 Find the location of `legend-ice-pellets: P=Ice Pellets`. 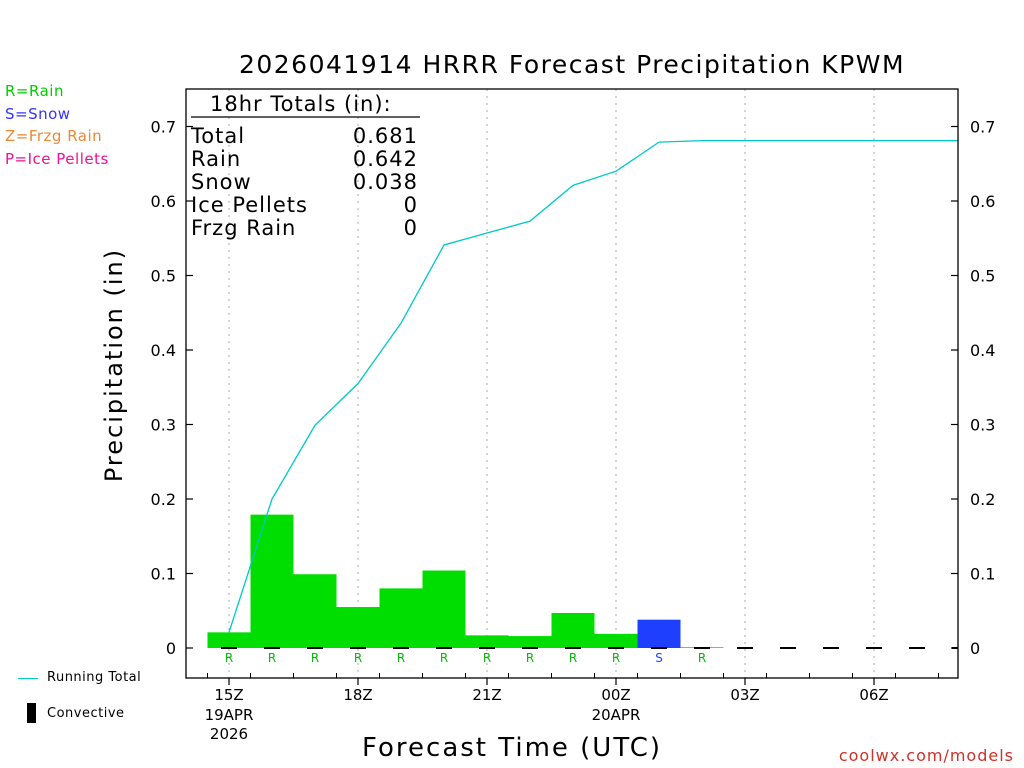

legend-ice-pellets: P=Ice Pellets is located at coordinates (57, 159).